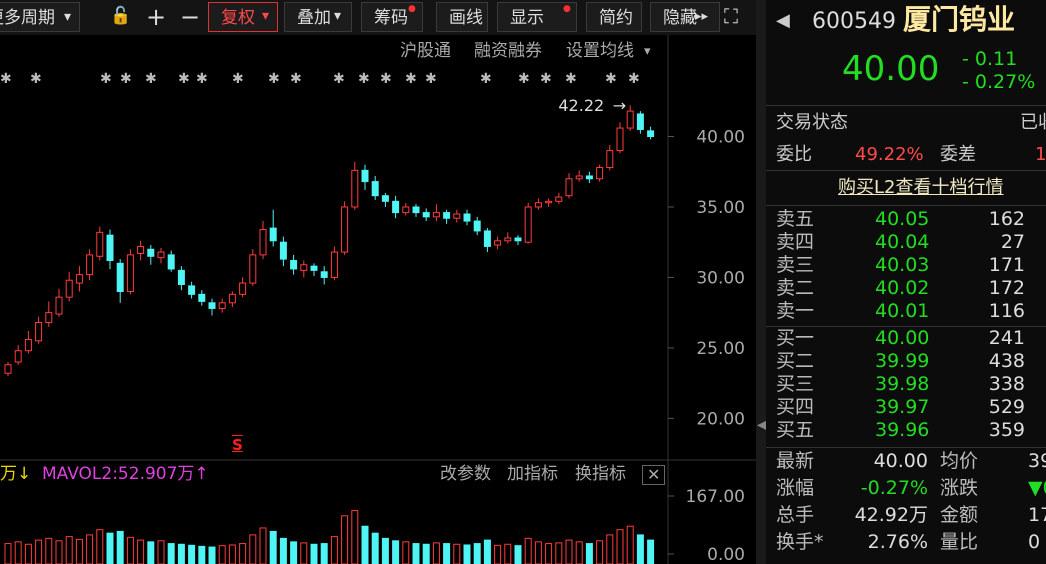  Describe the element at coordinates (783, 20) in the screenshot. I see `back-arrow: ◀` at that location.